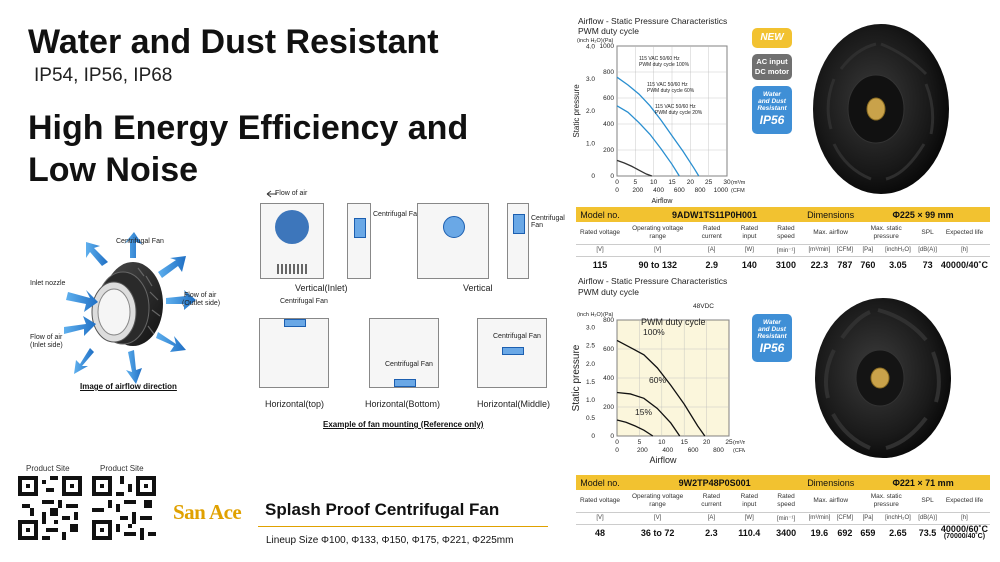  I want to click on label-horizontal-top: Horizontal(top), so click(295, 404).